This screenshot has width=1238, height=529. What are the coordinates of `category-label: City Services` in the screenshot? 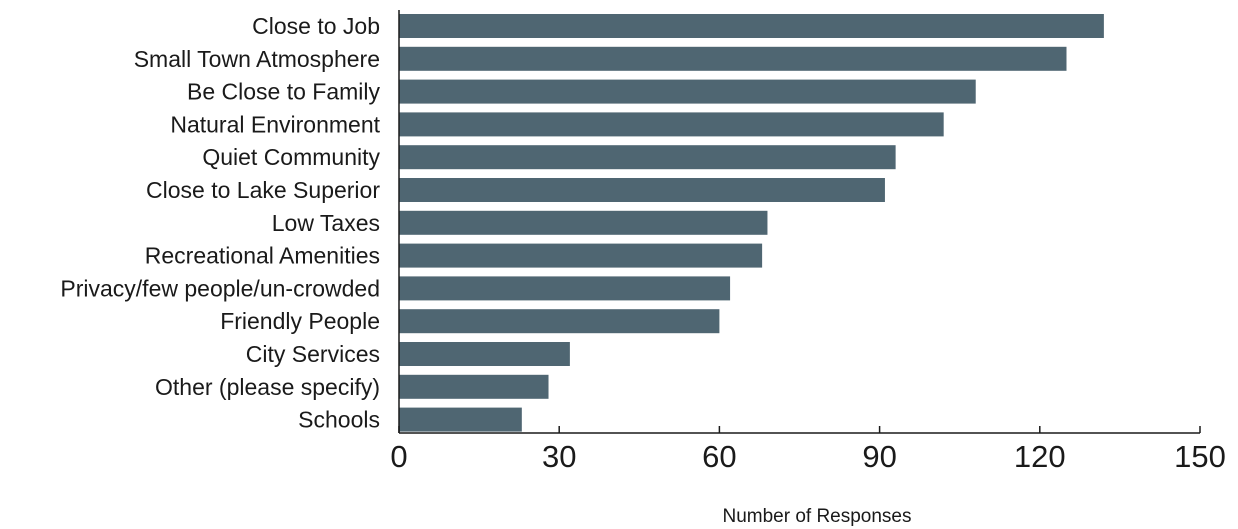 It's located at (313, 354).